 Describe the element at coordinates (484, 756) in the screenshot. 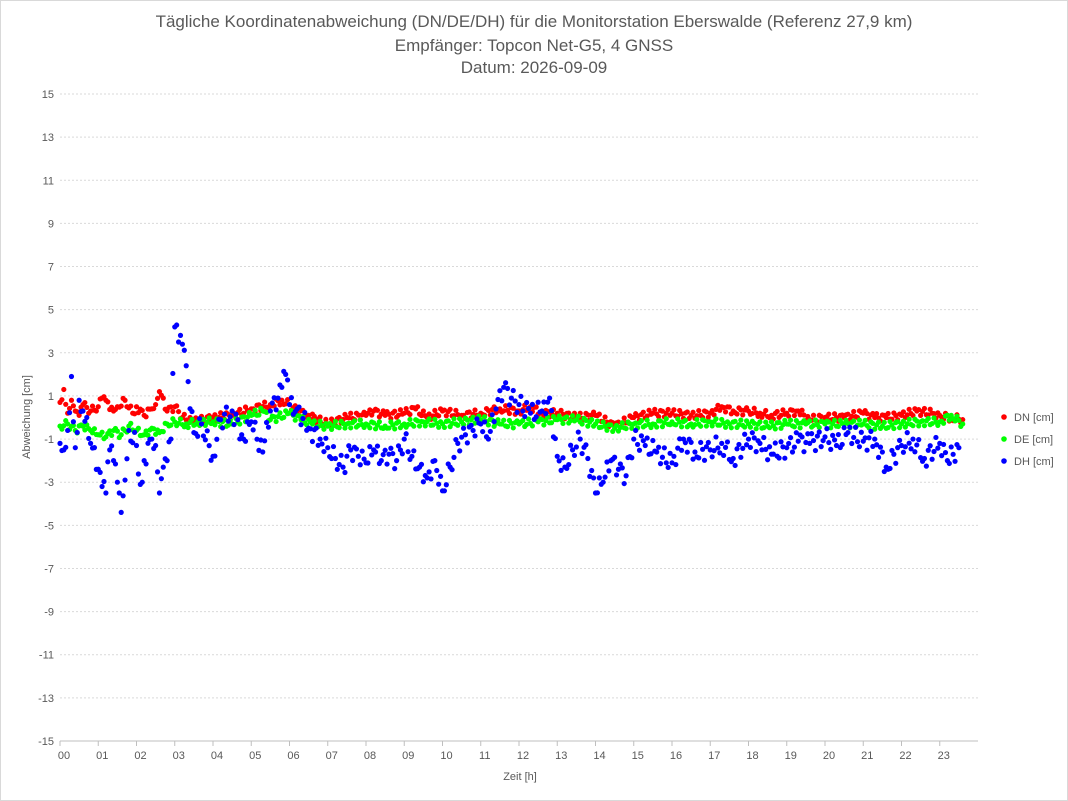

I see `x-tick-label: 11` at that location.